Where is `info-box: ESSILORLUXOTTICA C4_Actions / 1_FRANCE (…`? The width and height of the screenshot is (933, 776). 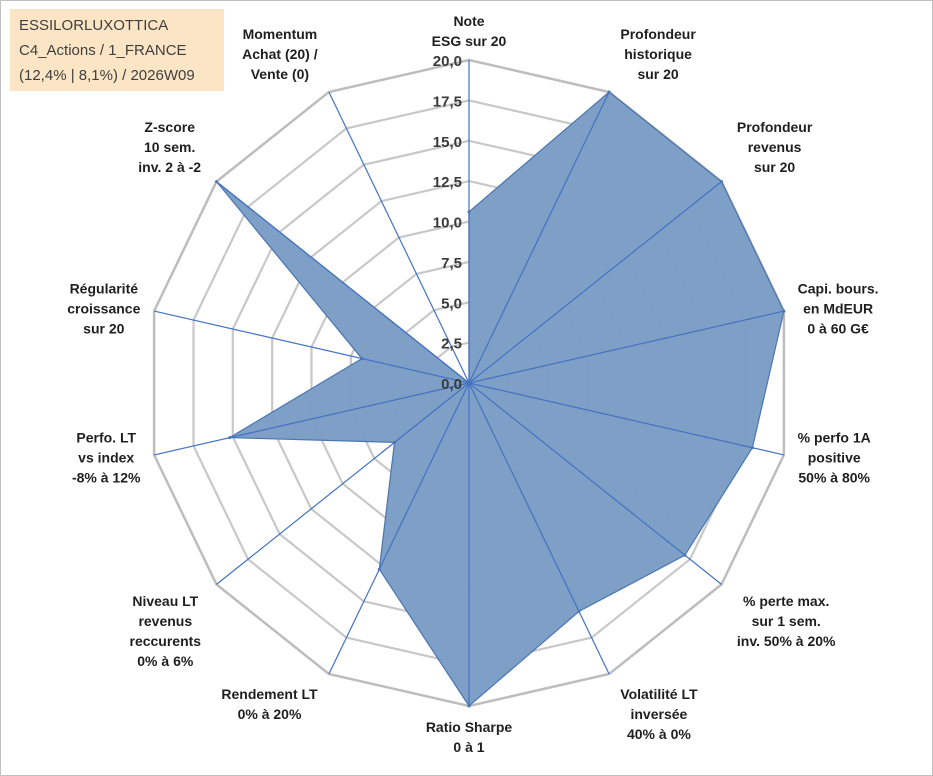 info-box: ESSILORLUXOTTICA C4_Actions / 1_FRANCE (… is located at coordinates (117, 50).